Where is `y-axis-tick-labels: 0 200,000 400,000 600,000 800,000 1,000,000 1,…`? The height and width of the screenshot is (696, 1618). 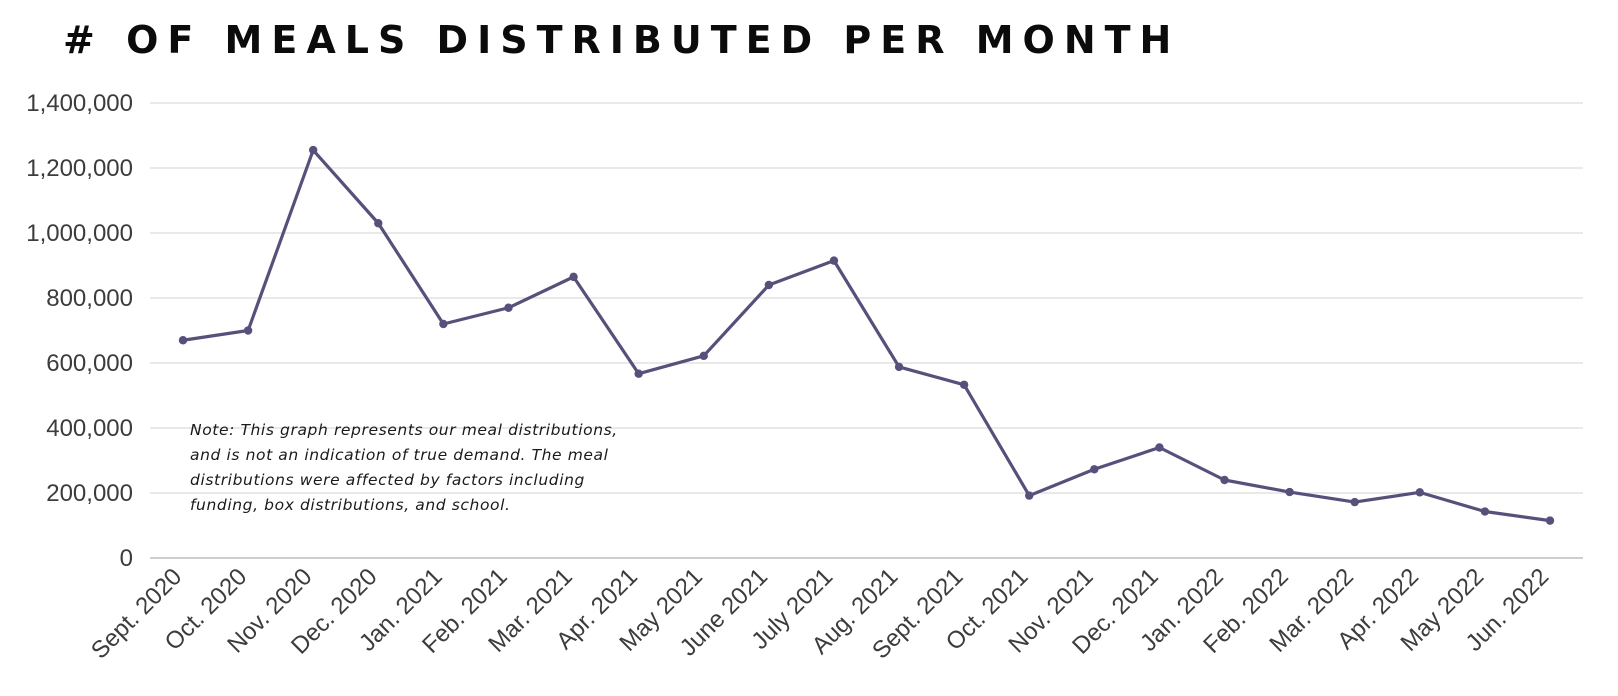 y-axis-tick-labels: 0 200,000 400,000 600,000 800,000 1,000,000 1,… is located at coordinates (79, 331).